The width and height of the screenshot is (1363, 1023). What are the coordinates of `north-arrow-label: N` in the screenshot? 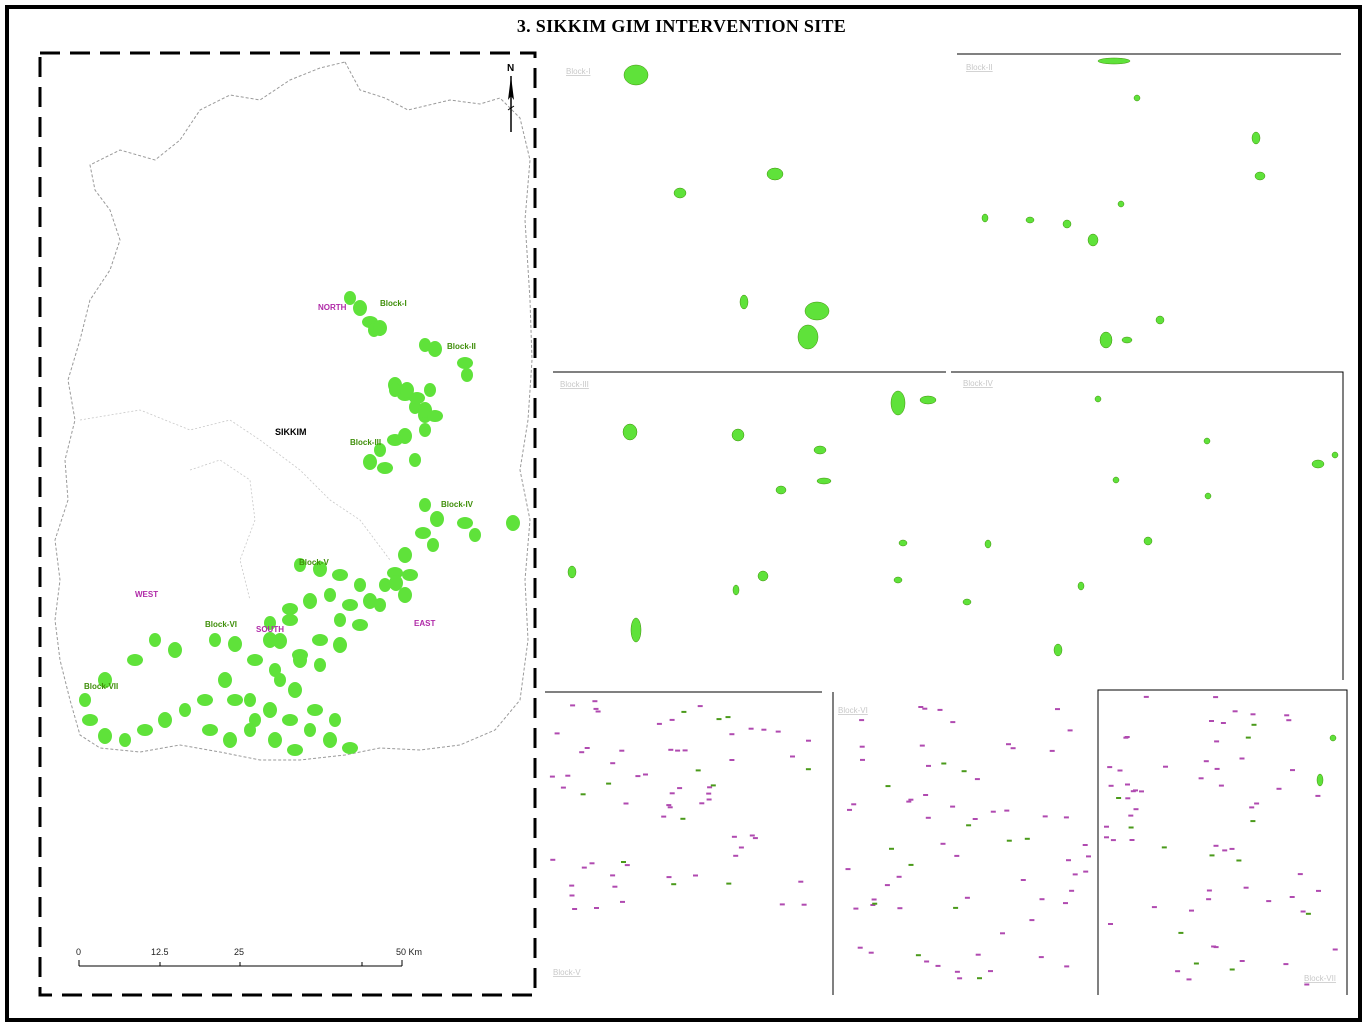 It's located at (510, 68).